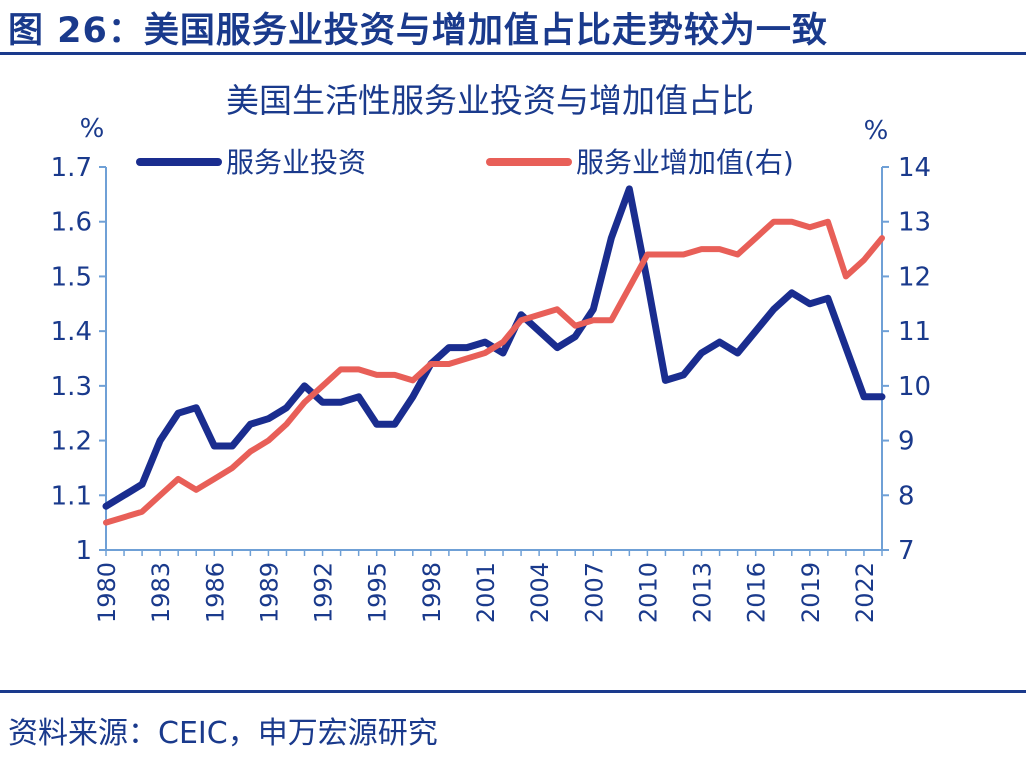  Describe the element at coordinates (107, 592) in the screenshot. I see `x-tick-label: 1980` at that location.